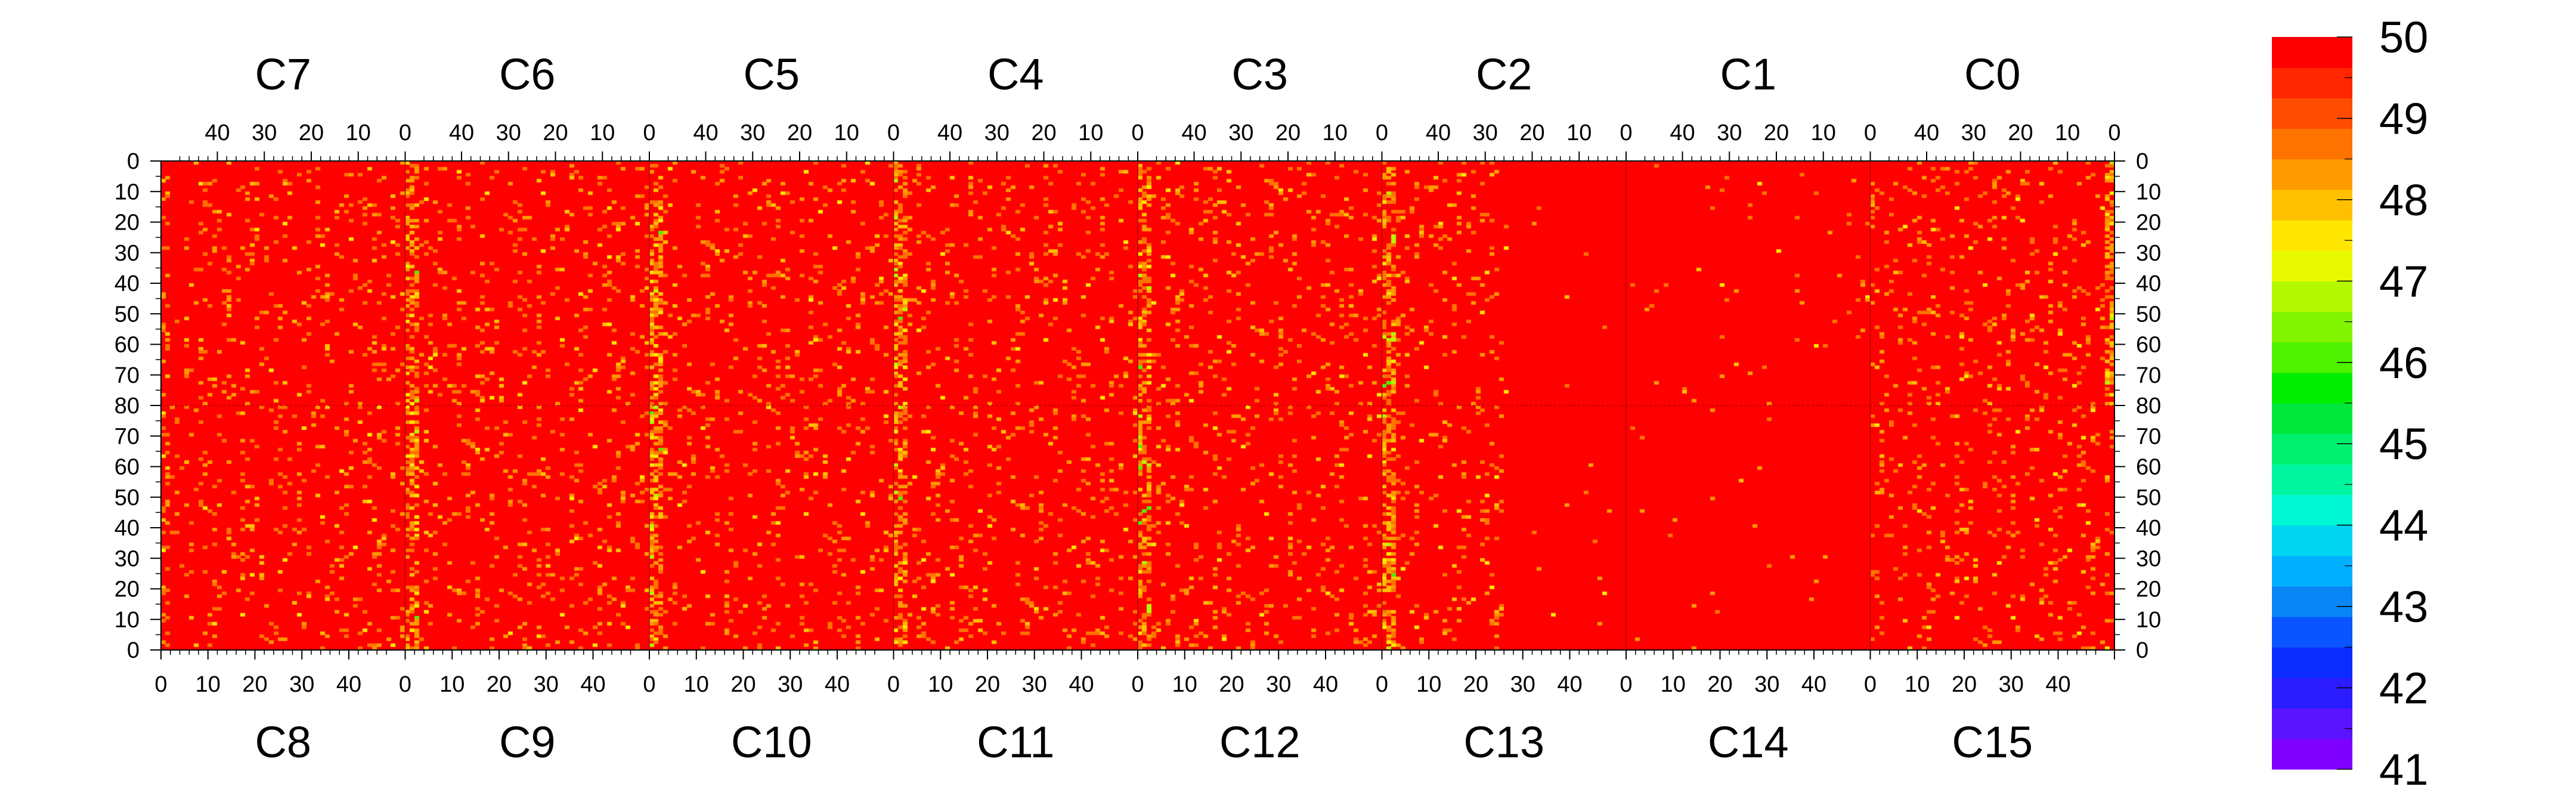 The height and width of the screenshot is (805, 2576). What do you see at coordinates (127, 558) in the screenshot?
I see `left-tick-label: 30` at bounding box center [127, 558].